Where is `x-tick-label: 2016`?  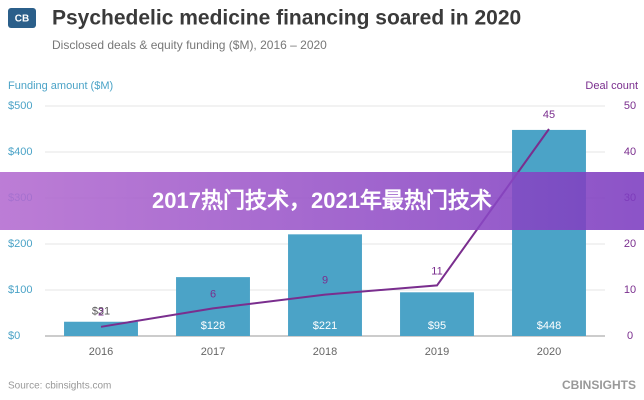
x-tick-label: 2016 is located at coordinates (101, 352).